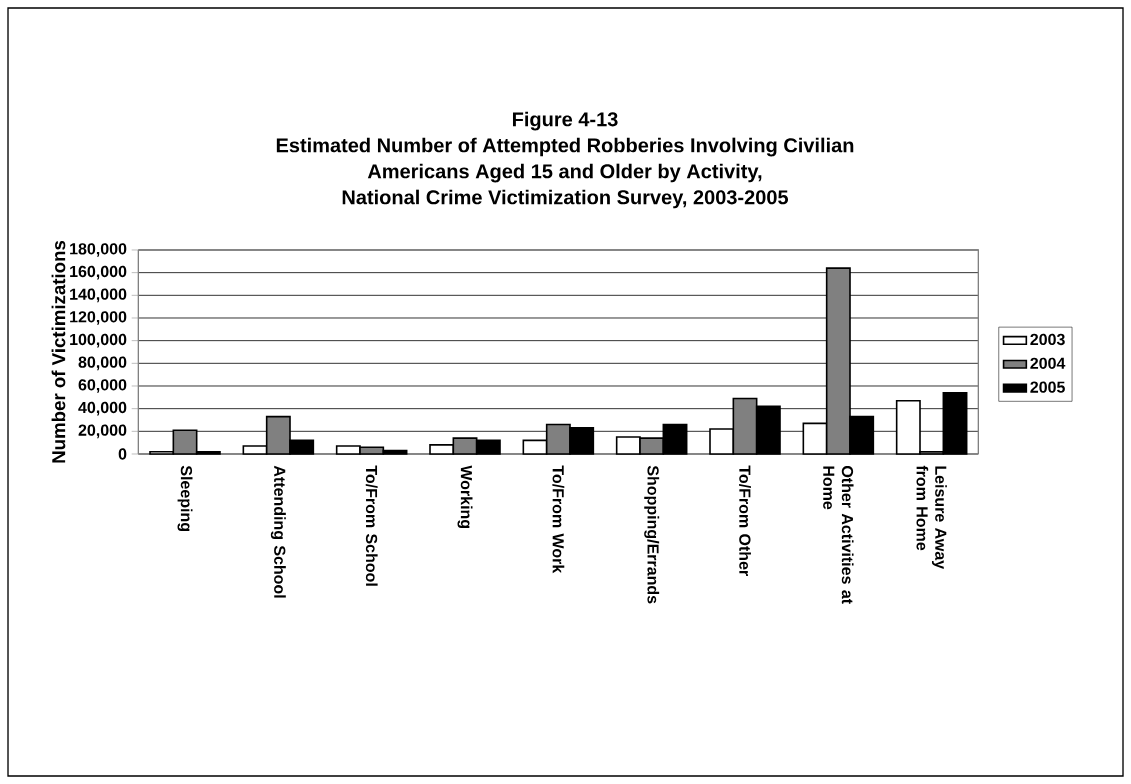 The height and width of the screenshot is (784, 1131). I want to click on x-tick-label: Attending School, so click(278, 531).